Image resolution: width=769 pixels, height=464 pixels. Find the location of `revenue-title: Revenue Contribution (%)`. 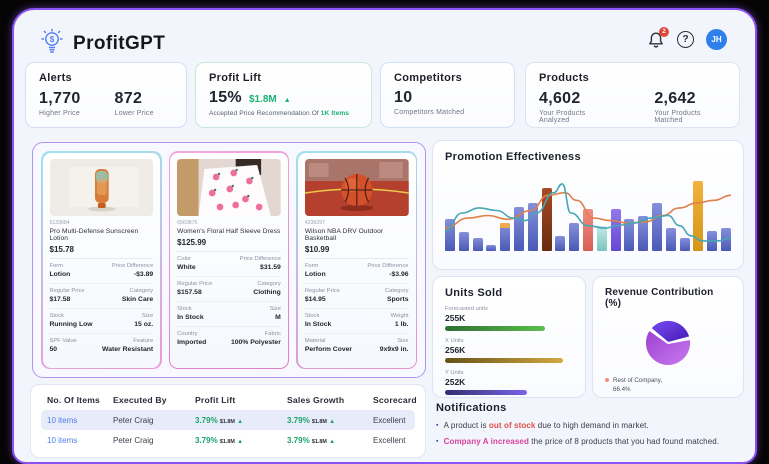

revenue-title: Revenue Contribution (%) is located at coordinates (659, 298).